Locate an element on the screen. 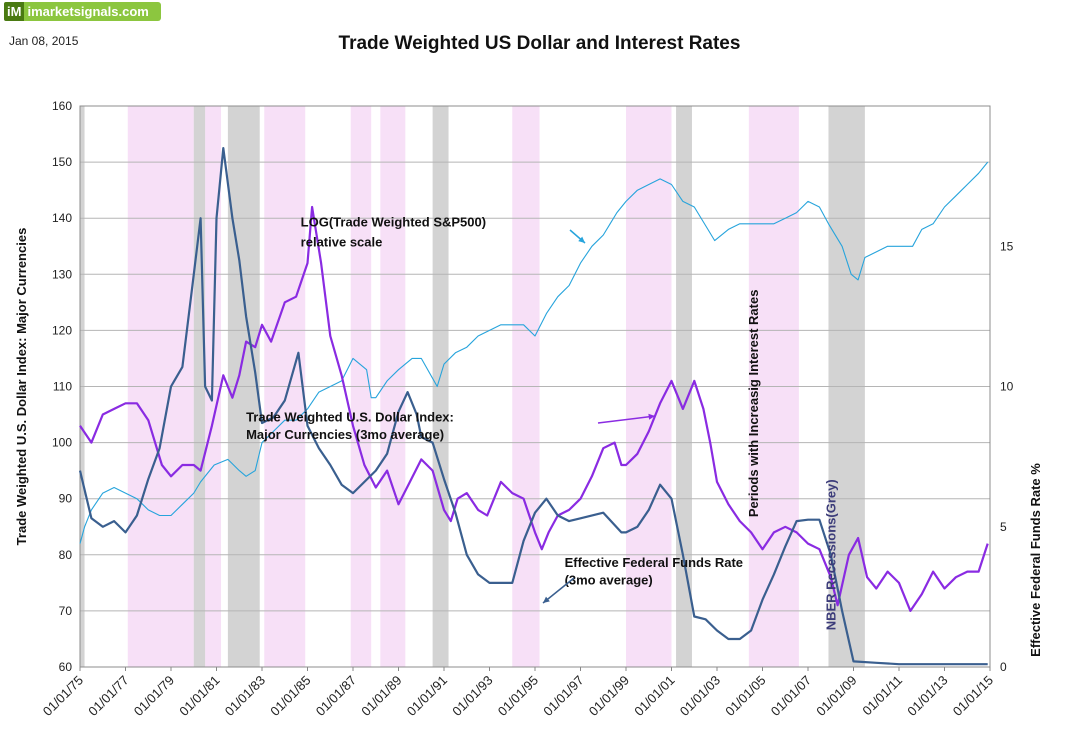 This screenshot has width=1079, height=751. x-tick-label: 01/01/91 is located at coordinates (427, 696).